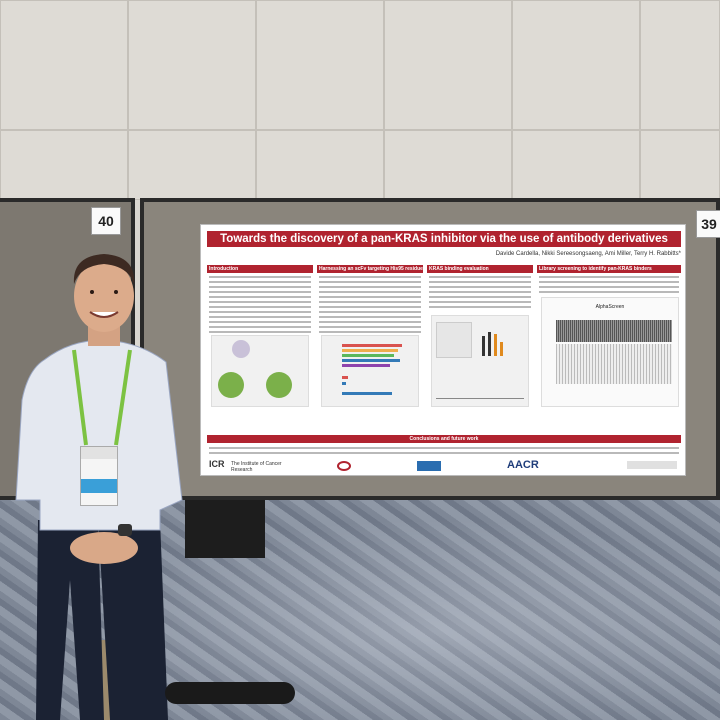  Describe the element at coordinates (99, 476) in the screenshot. I see `name-badge` at that location.